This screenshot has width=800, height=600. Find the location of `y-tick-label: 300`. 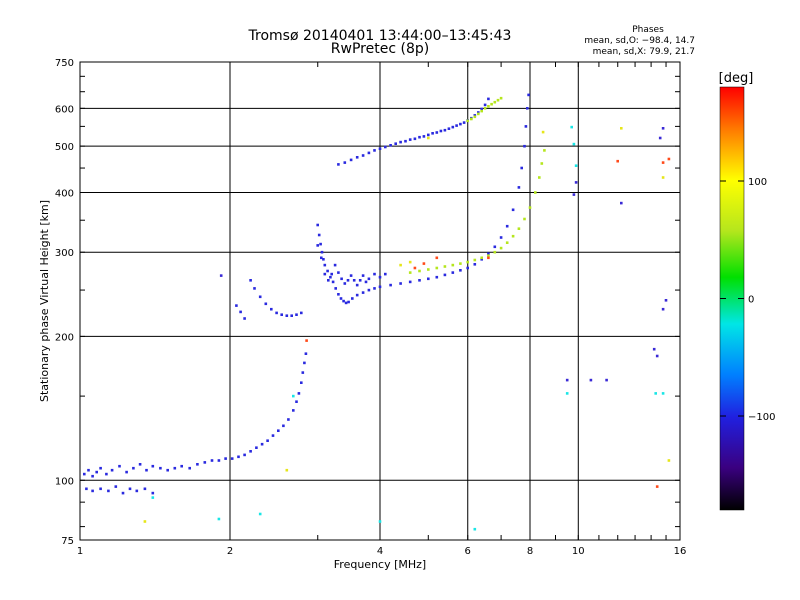

y-tick-label: 300 is located at coordinates (64, 253).